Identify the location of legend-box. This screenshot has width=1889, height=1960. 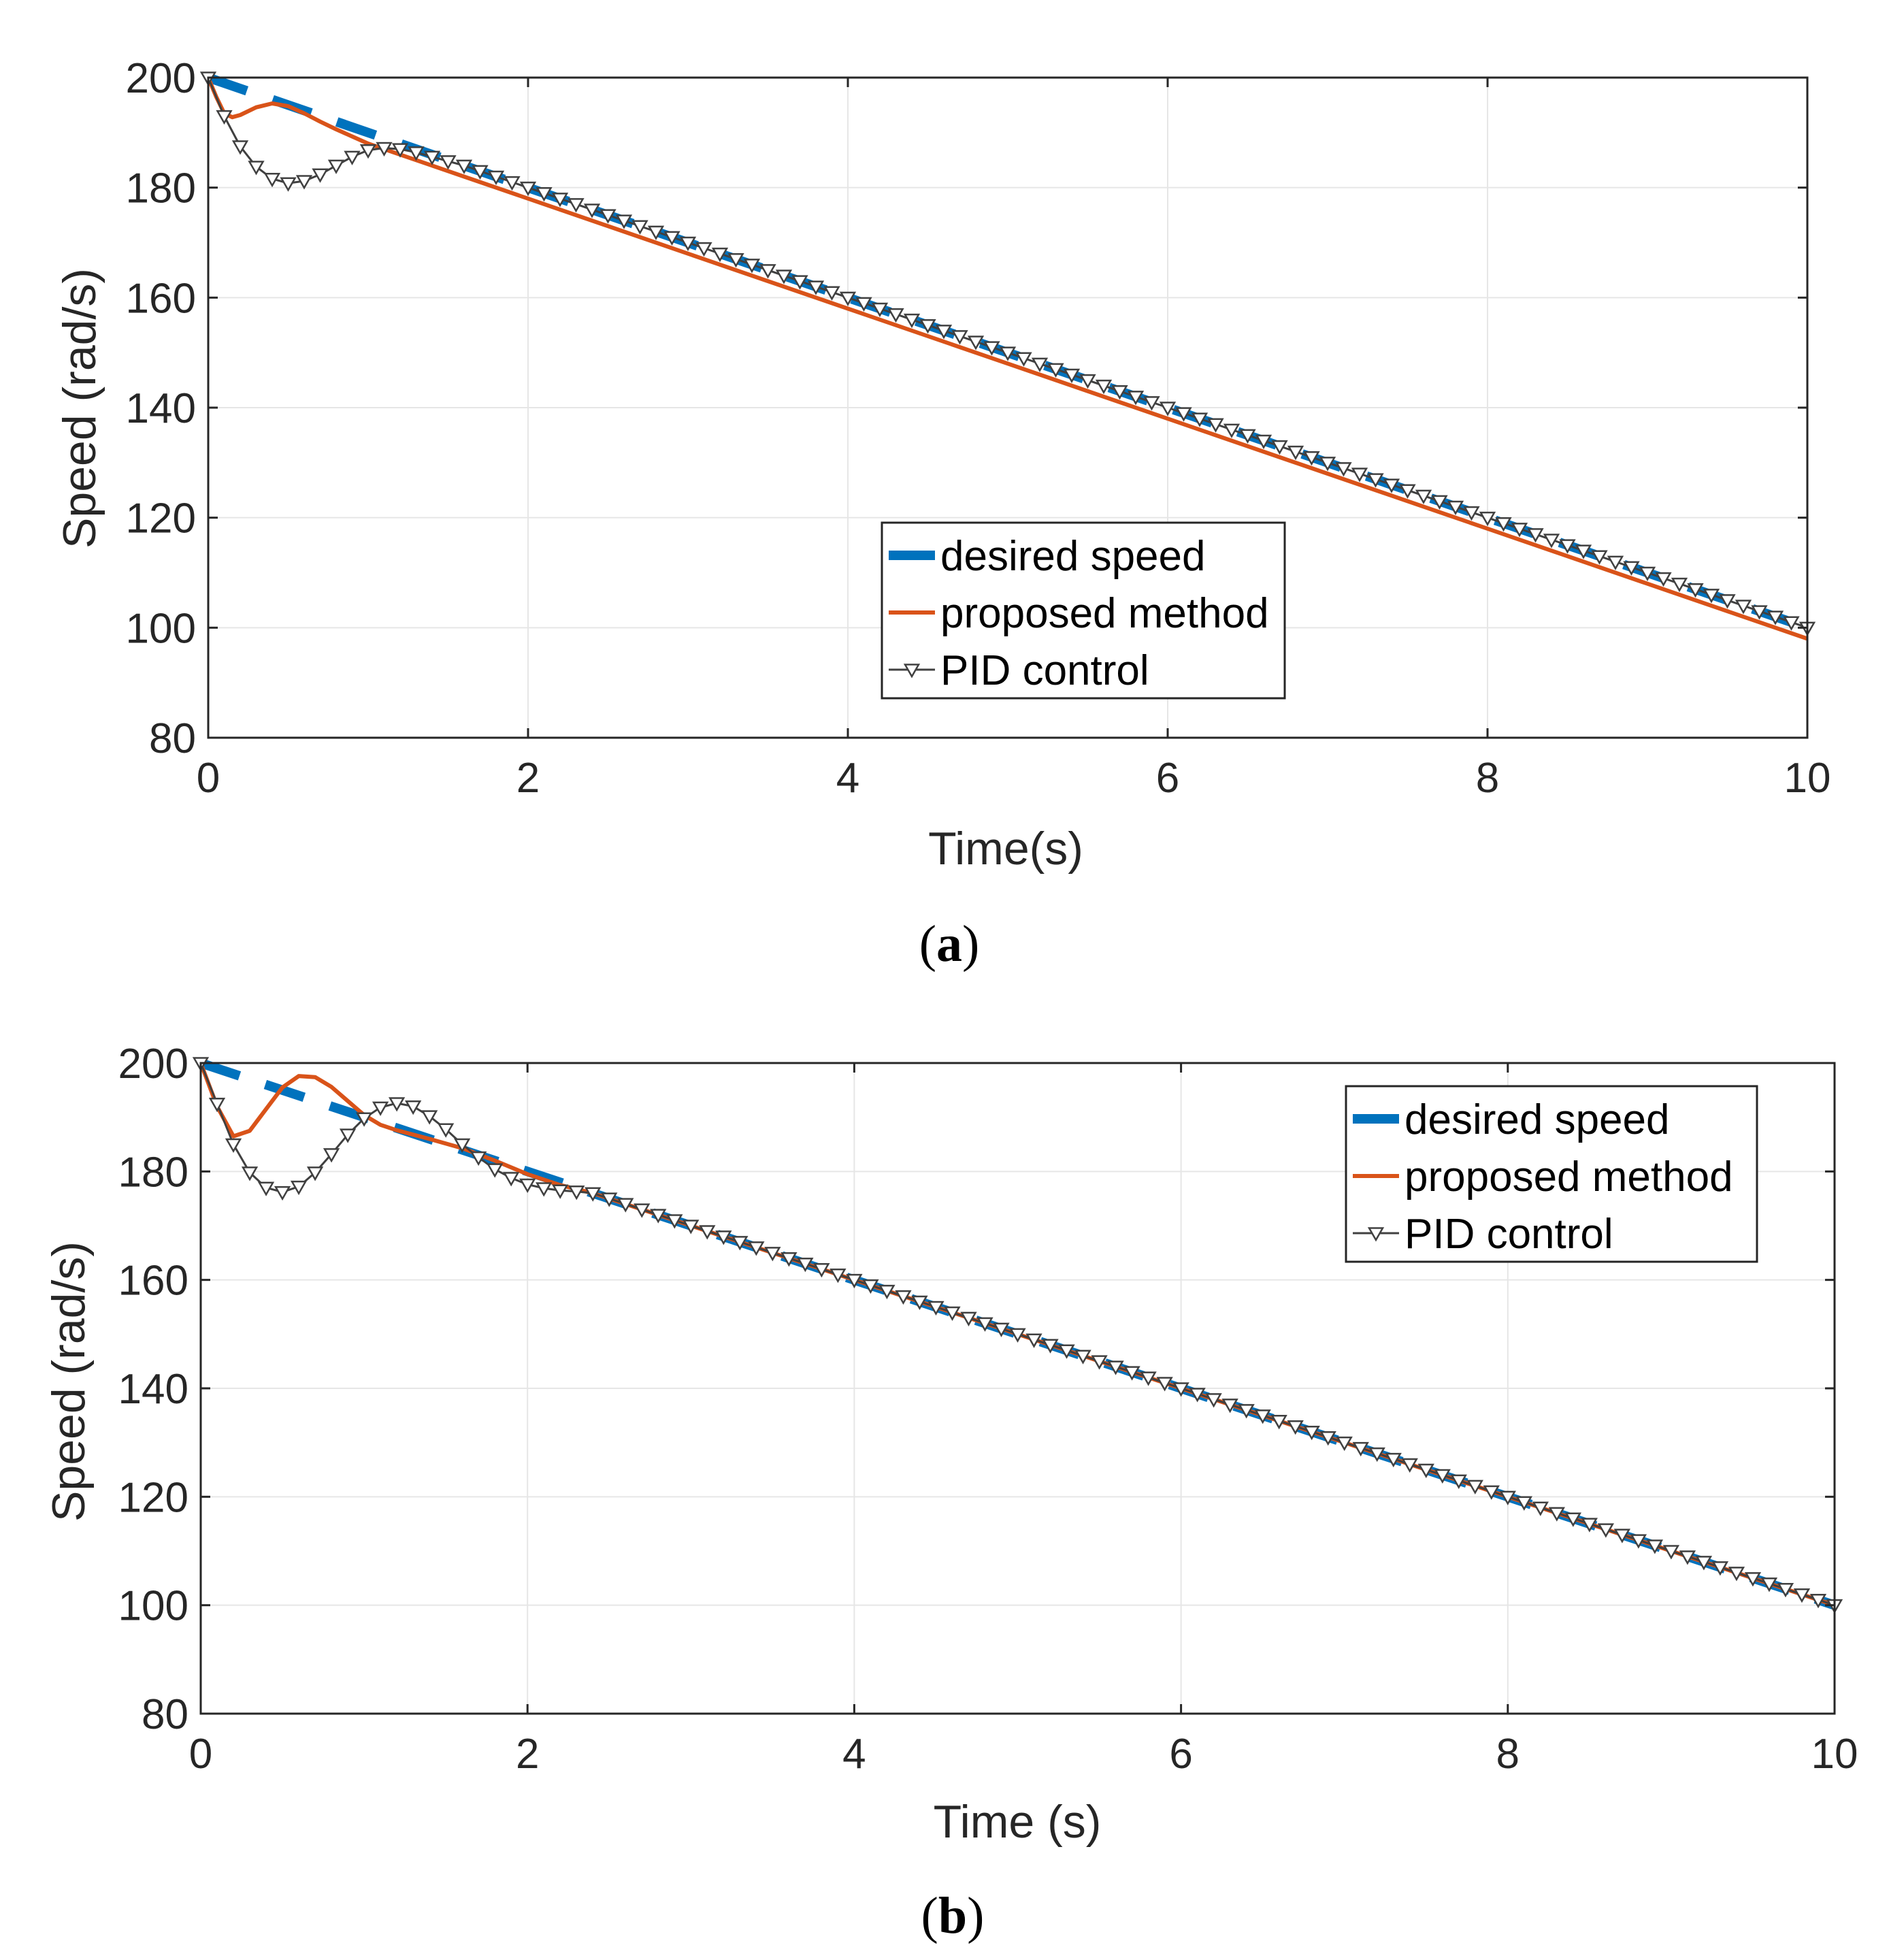
(1552, 1174).